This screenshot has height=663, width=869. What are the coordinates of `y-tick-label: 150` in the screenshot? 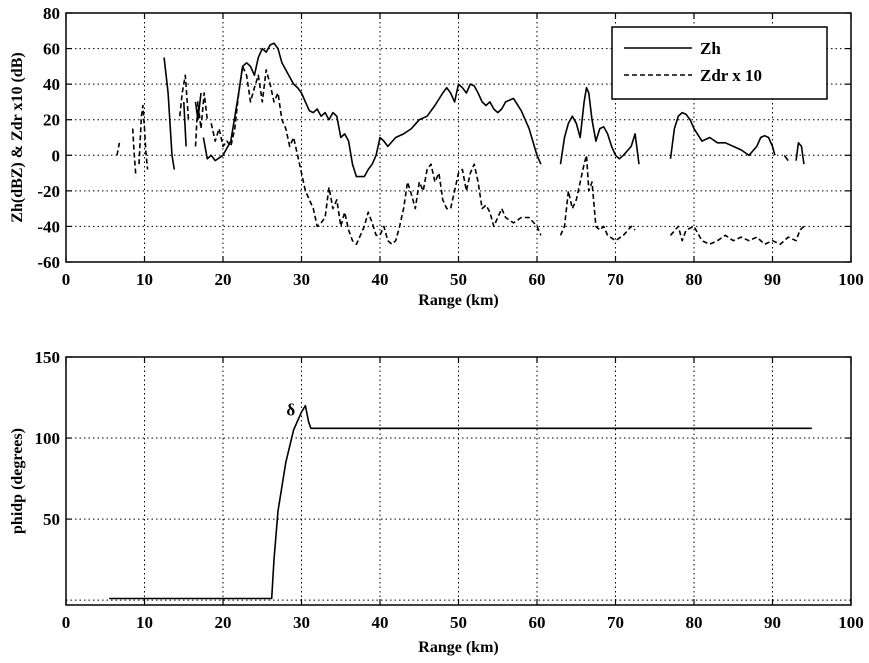 It's located at (48, 357).